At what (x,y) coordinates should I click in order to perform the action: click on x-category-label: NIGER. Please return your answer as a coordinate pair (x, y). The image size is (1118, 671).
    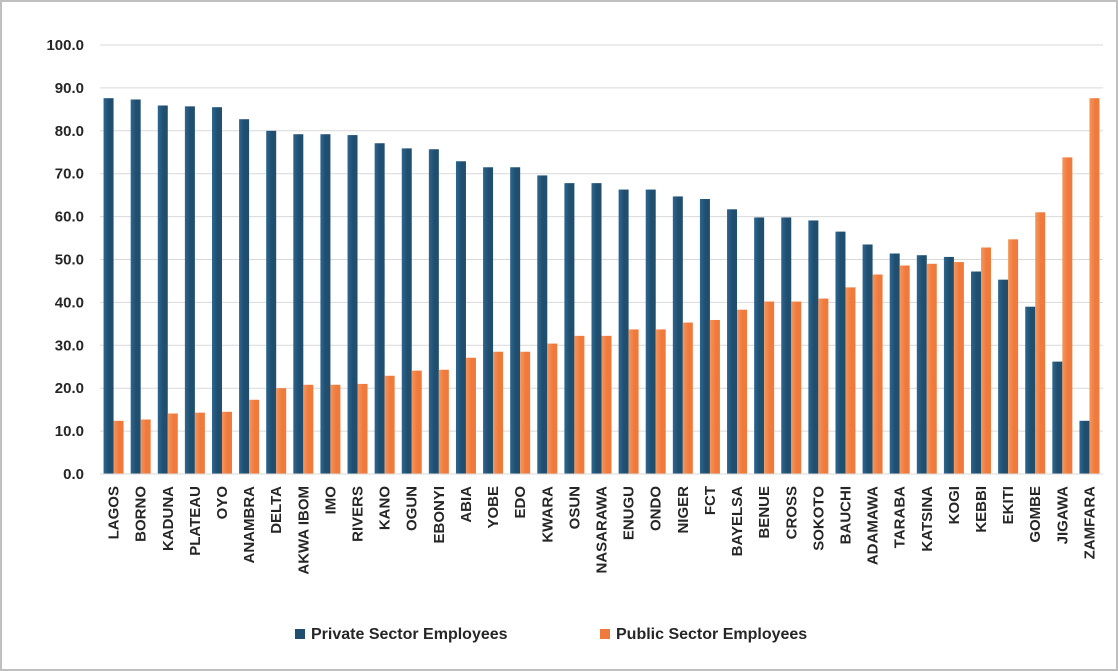
    Looking at the image, I should click on (683, 510).